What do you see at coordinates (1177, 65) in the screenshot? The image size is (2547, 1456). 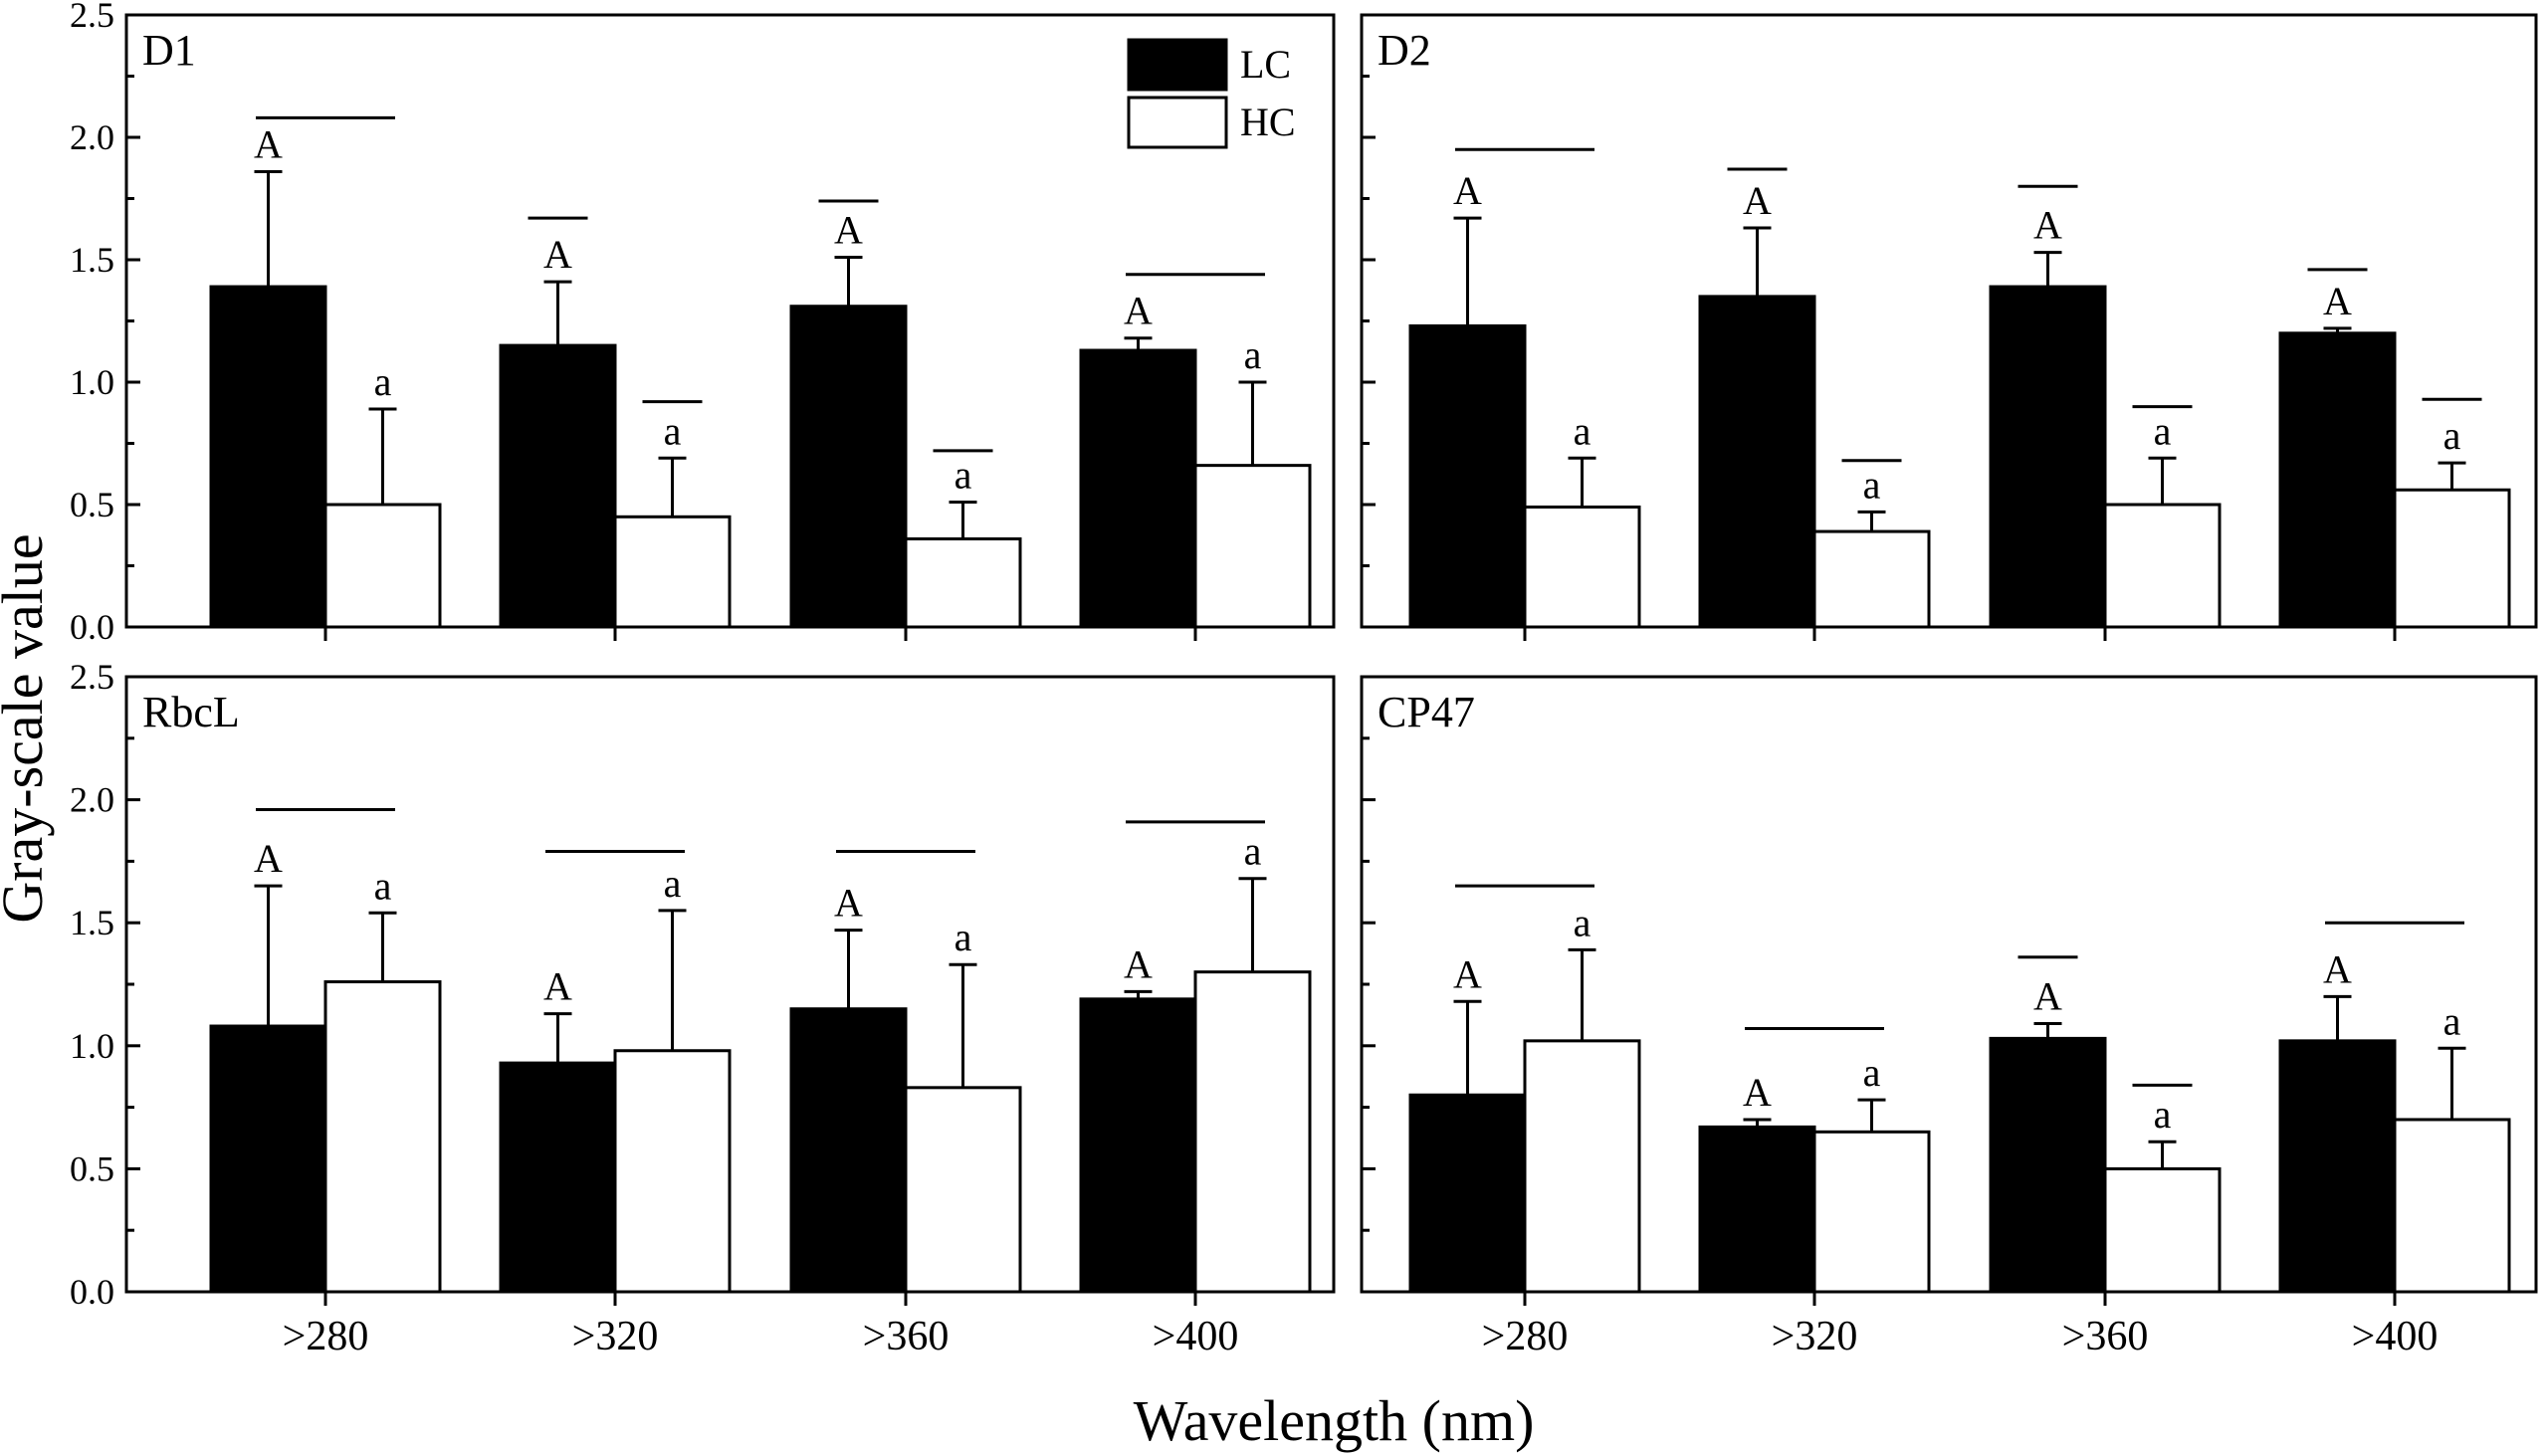 I see `legend-swatch-lc` at bounding box center [1177, 65].